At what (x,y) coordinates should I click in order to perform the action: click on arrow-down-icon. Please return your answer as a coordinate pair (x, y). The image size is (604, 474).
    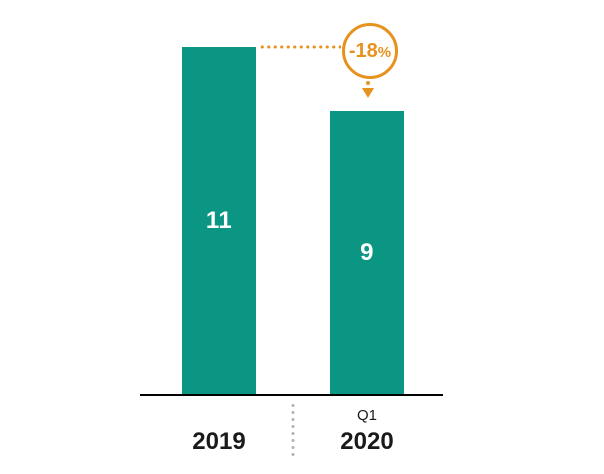
    Looking at the image, I should click on (368, 93).